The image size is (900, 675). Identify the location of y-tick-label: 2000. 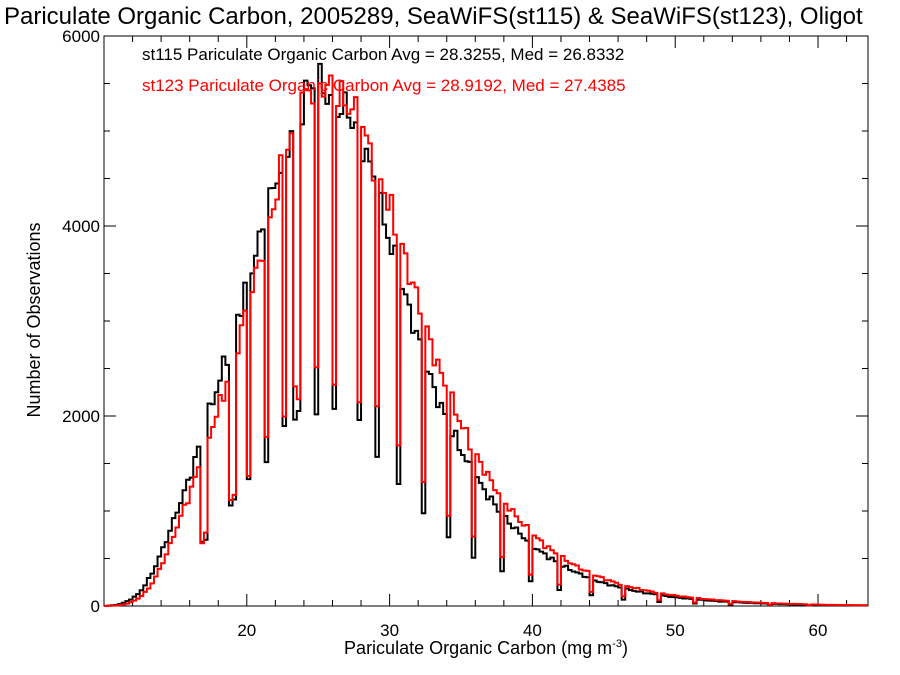
(81, 416).